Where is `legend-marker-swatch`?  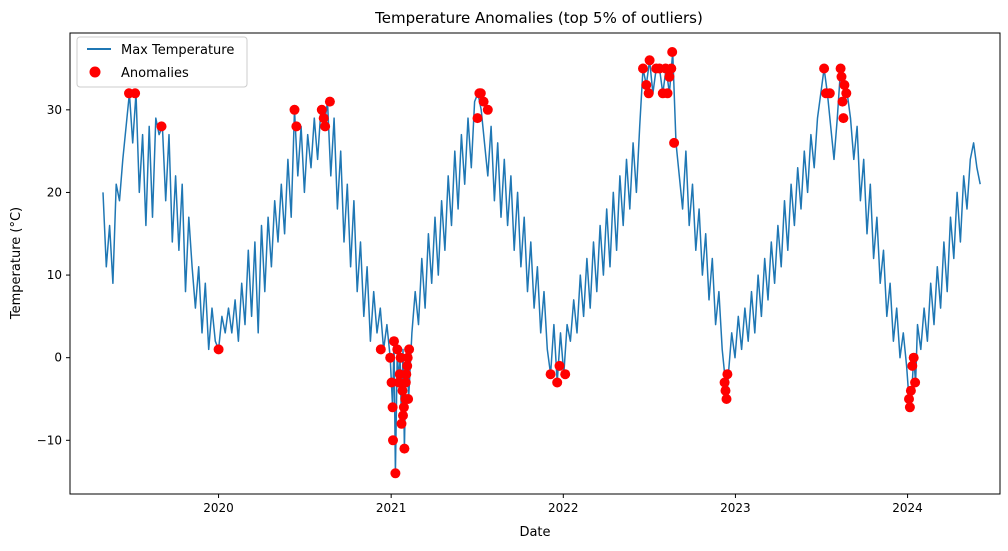
legend-marker-swatch is located at coordinates (95, 72).